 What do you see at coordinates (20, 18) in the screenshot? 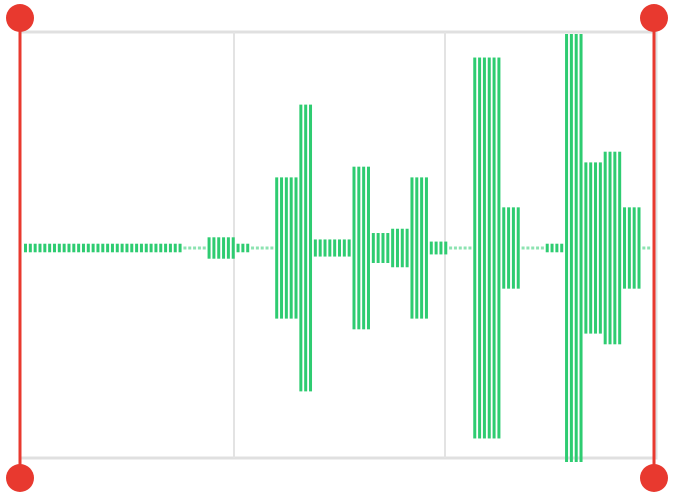
I see `trim-handle-top-left` at bounding box center [20, 18].